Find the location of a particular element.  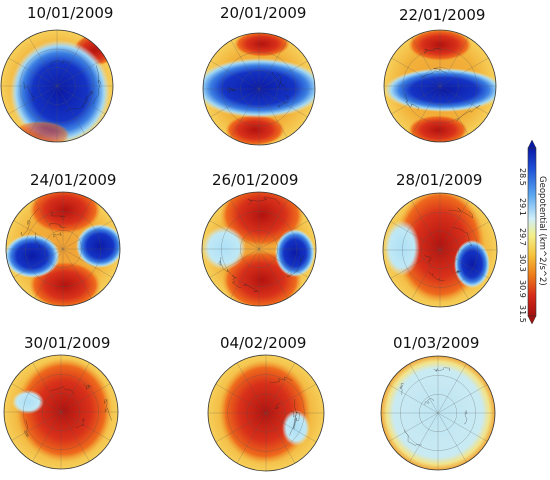

panel-title-3: 22/01/2009 is located at coordinates (442, 15).